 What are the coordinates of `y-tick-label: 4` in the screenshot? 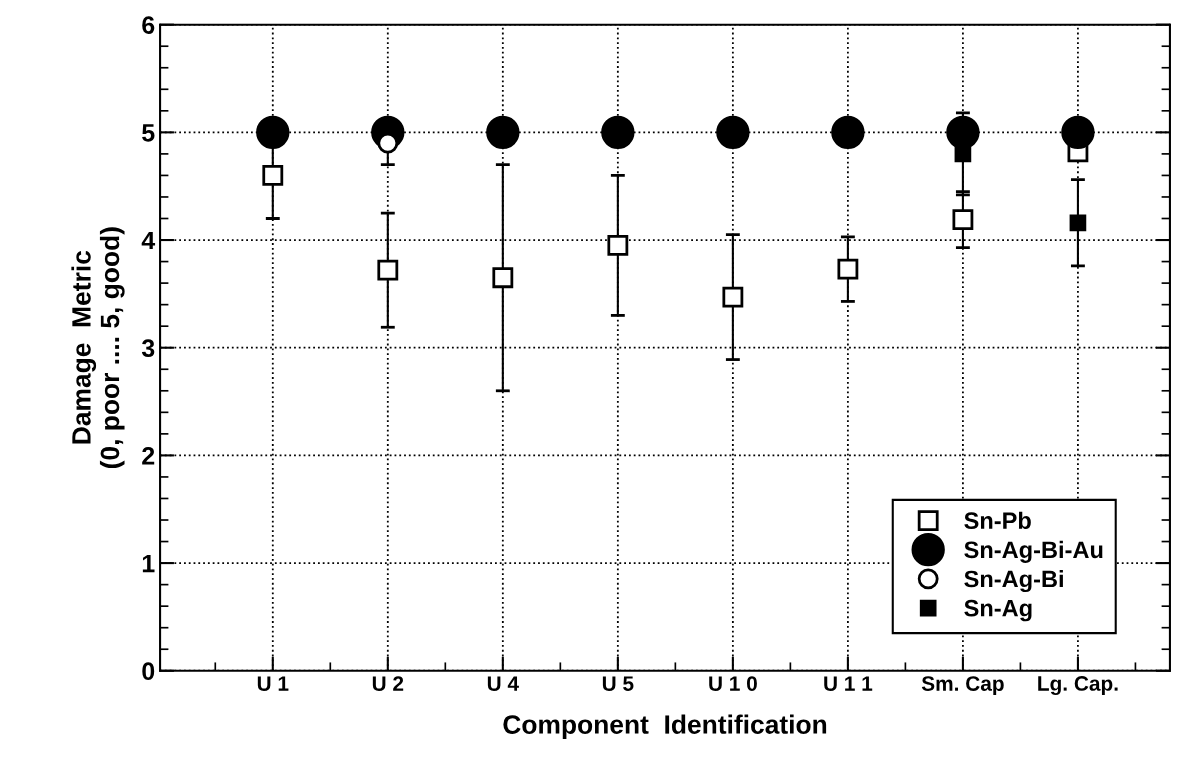 It's located at (148, 240).